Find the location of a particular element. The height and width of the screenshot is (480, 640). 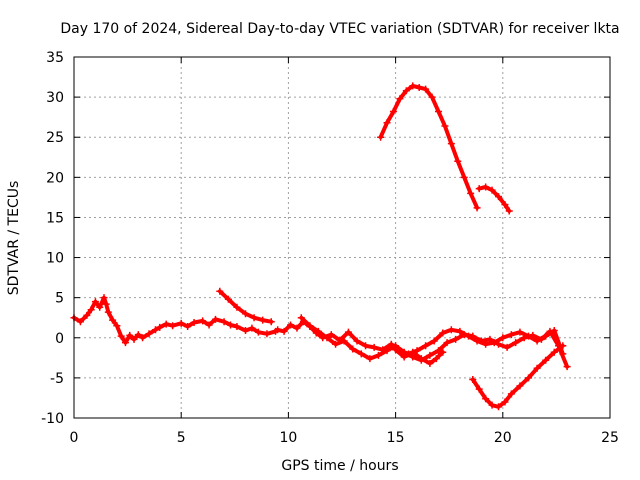

y-tick-label: -10 is located at coordinates (52, 419).